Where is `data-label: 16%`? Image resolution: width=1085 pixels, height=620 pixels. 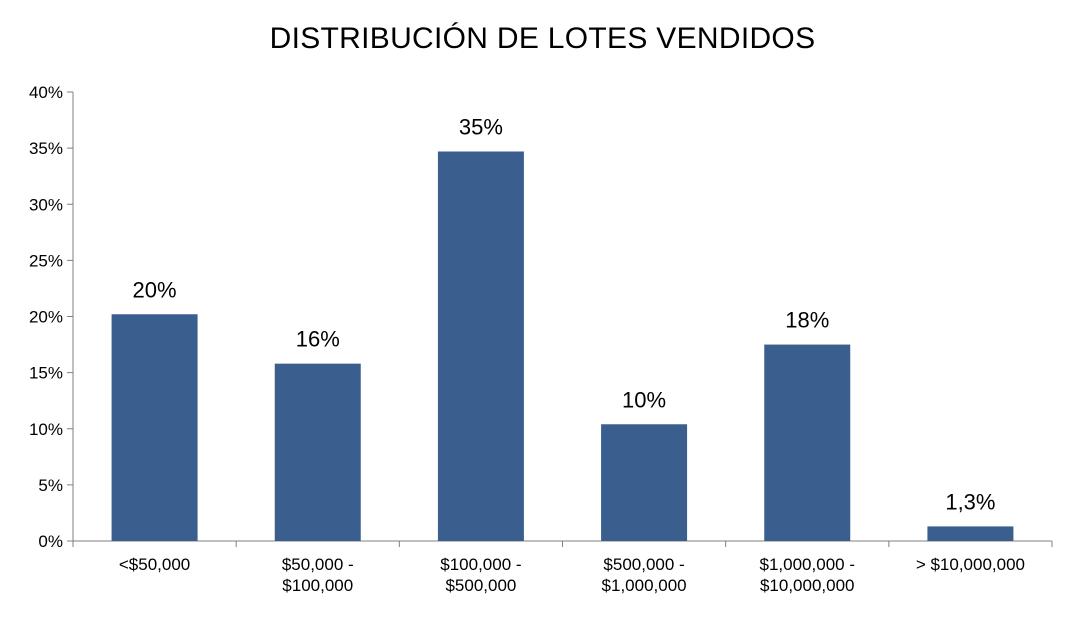 data-label: 16% is located at coordinates (318, 339).